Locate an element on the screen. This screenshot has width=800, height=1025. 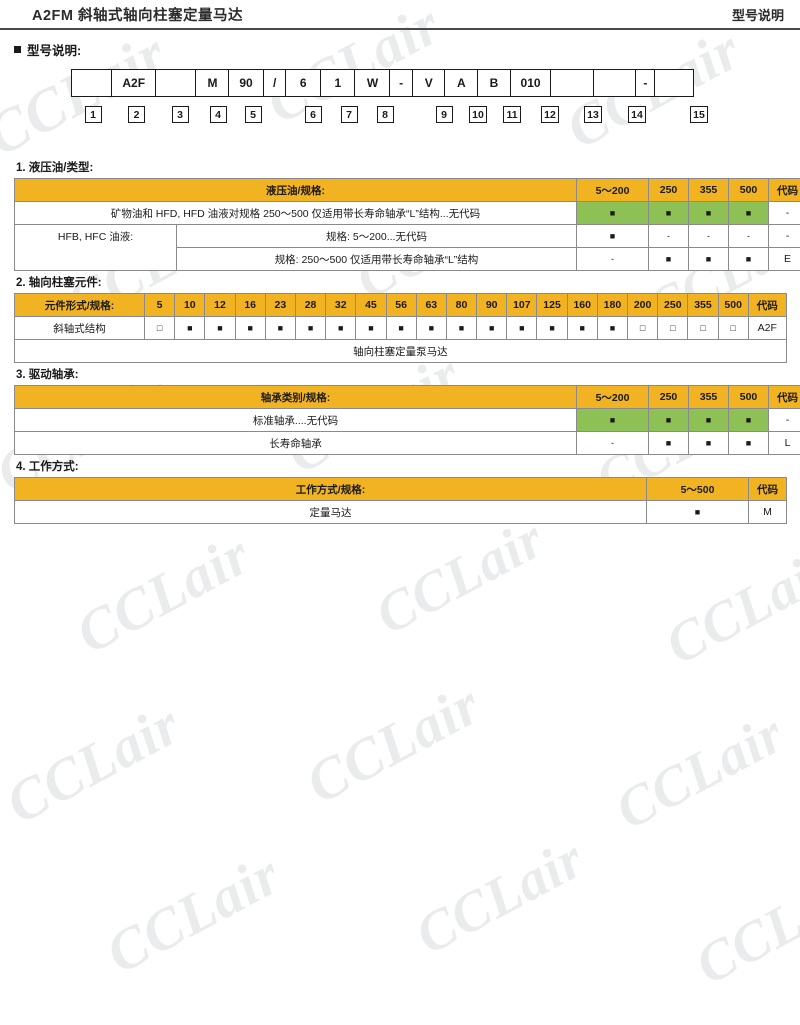
table-row: 轴向柱塞定量泵马达 is located at coordinates (400, 351).